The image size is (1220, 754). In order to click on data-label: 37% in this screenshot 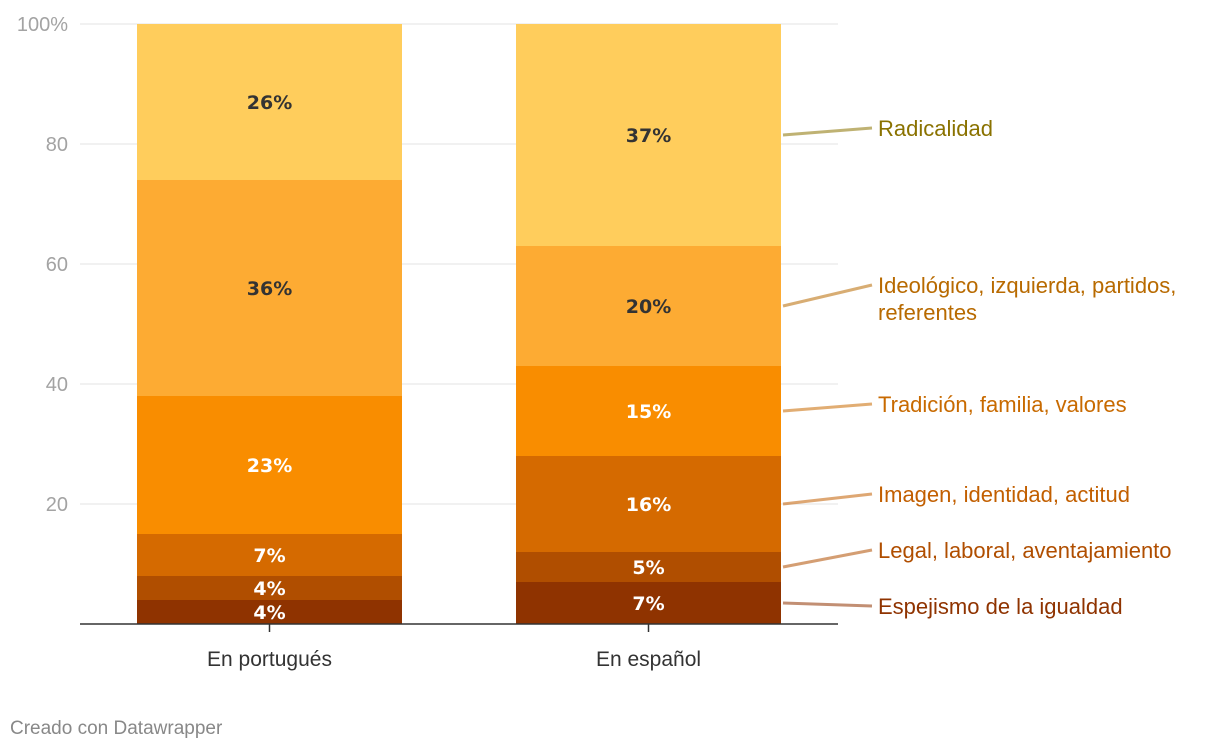, I will do `click(648, 136)`.